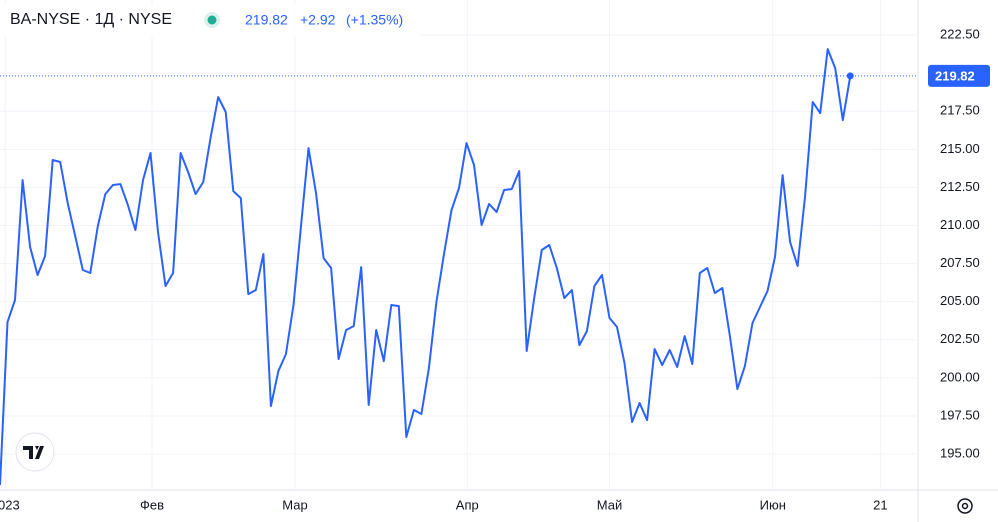  What do you see at coordinates (467, 504) in the screenshot?
I see `x-tick-label: Апр` at bounding box center [467, 504].